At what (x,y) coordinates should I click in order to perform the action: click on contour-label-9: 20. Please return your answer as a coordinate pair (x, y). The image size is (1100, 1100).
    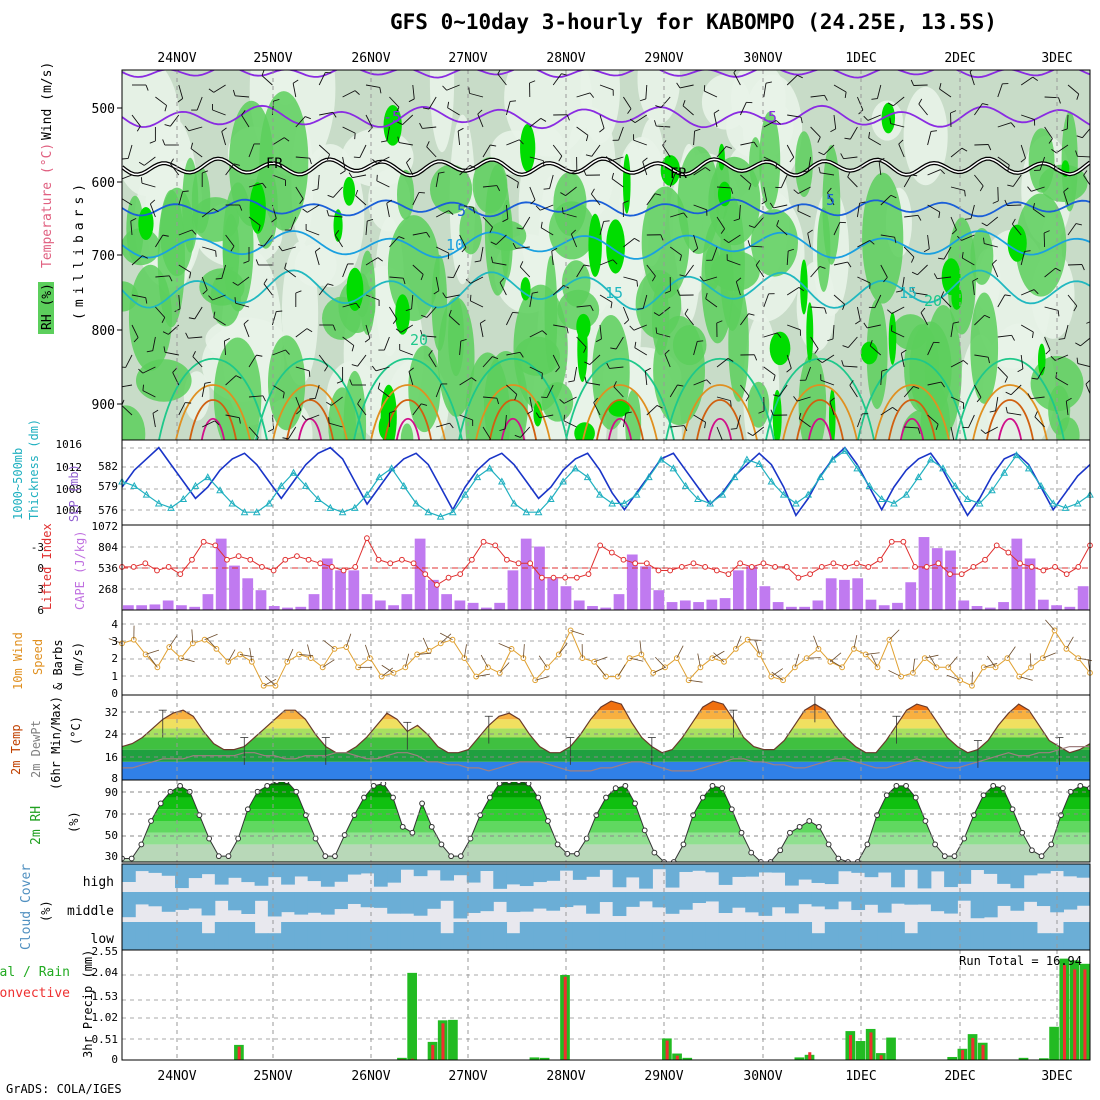
    Looking at the image, I should click on (419, 340).